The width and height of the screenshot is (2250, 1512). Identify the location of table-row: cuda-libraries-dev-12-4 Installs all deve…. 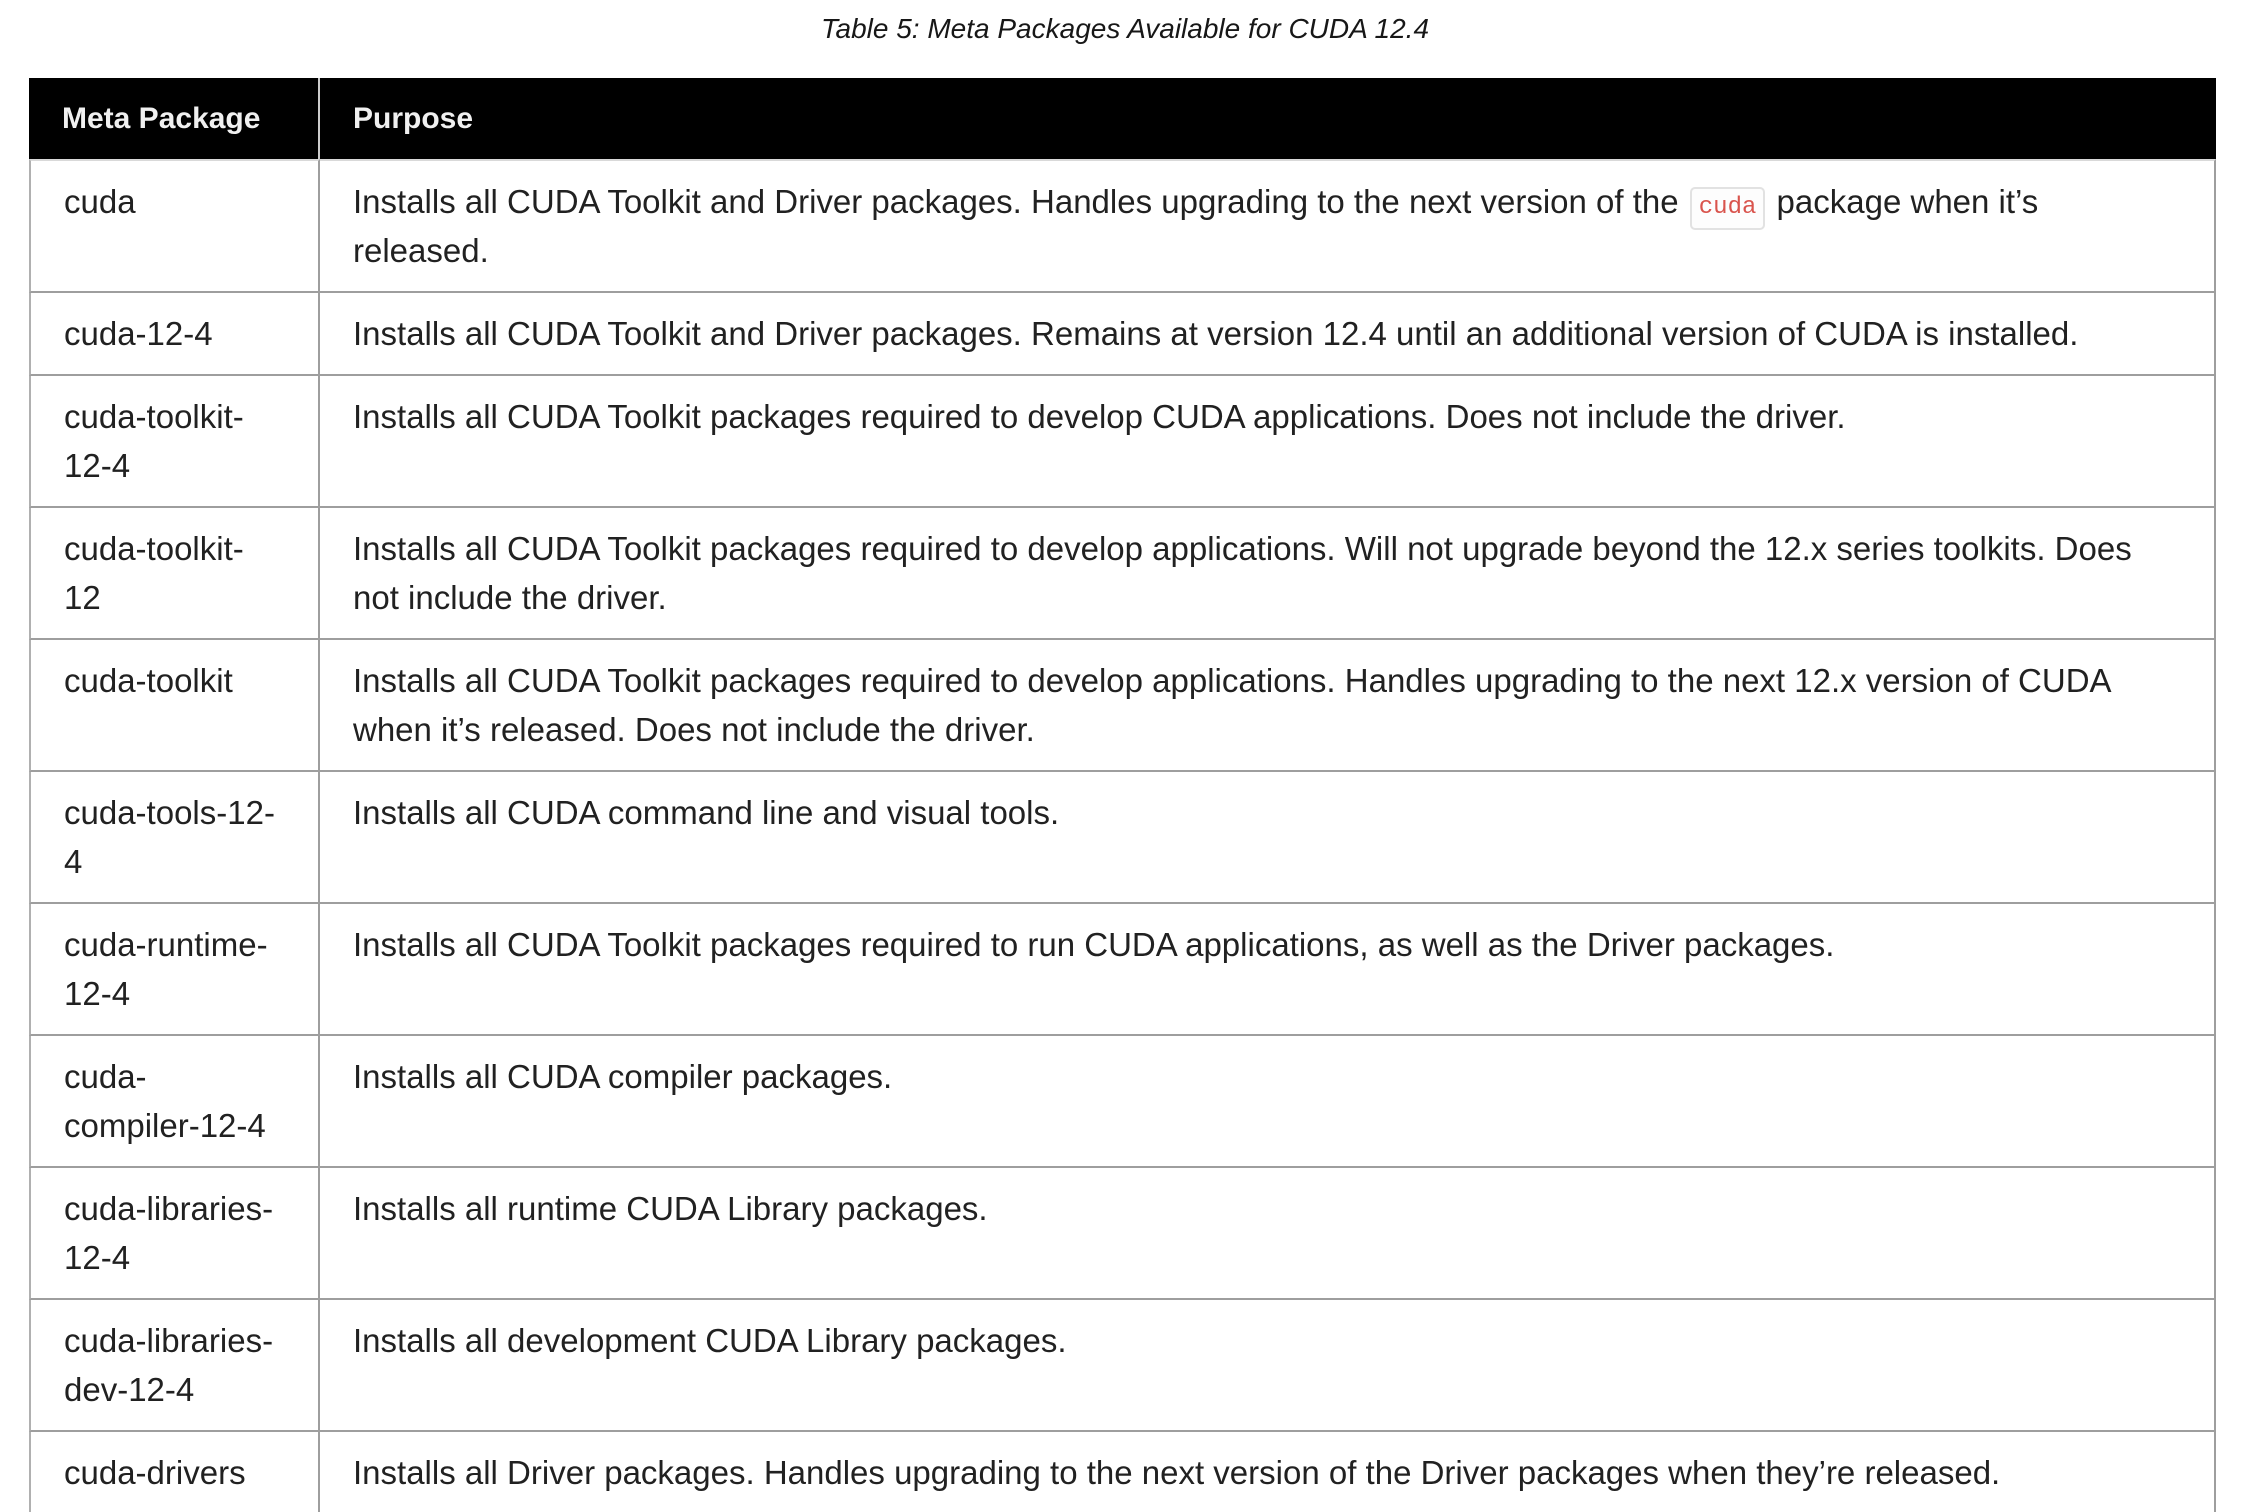
(1122, 1366).